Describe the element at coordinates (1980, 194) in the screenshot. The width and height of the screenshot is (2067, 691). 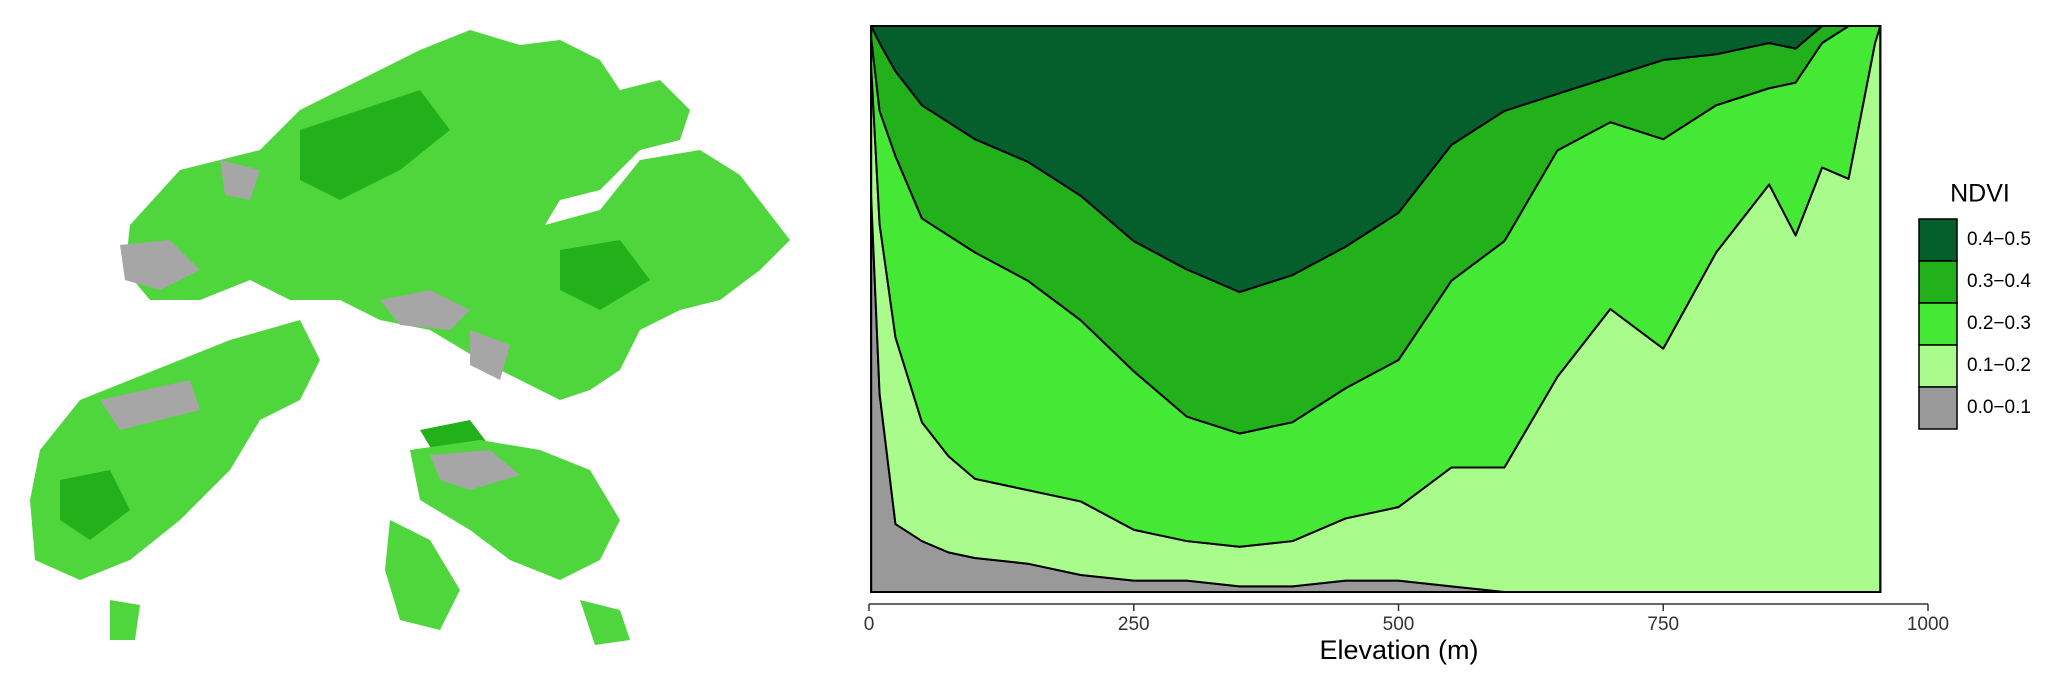
I see `legend-title: NDVI` at that location.